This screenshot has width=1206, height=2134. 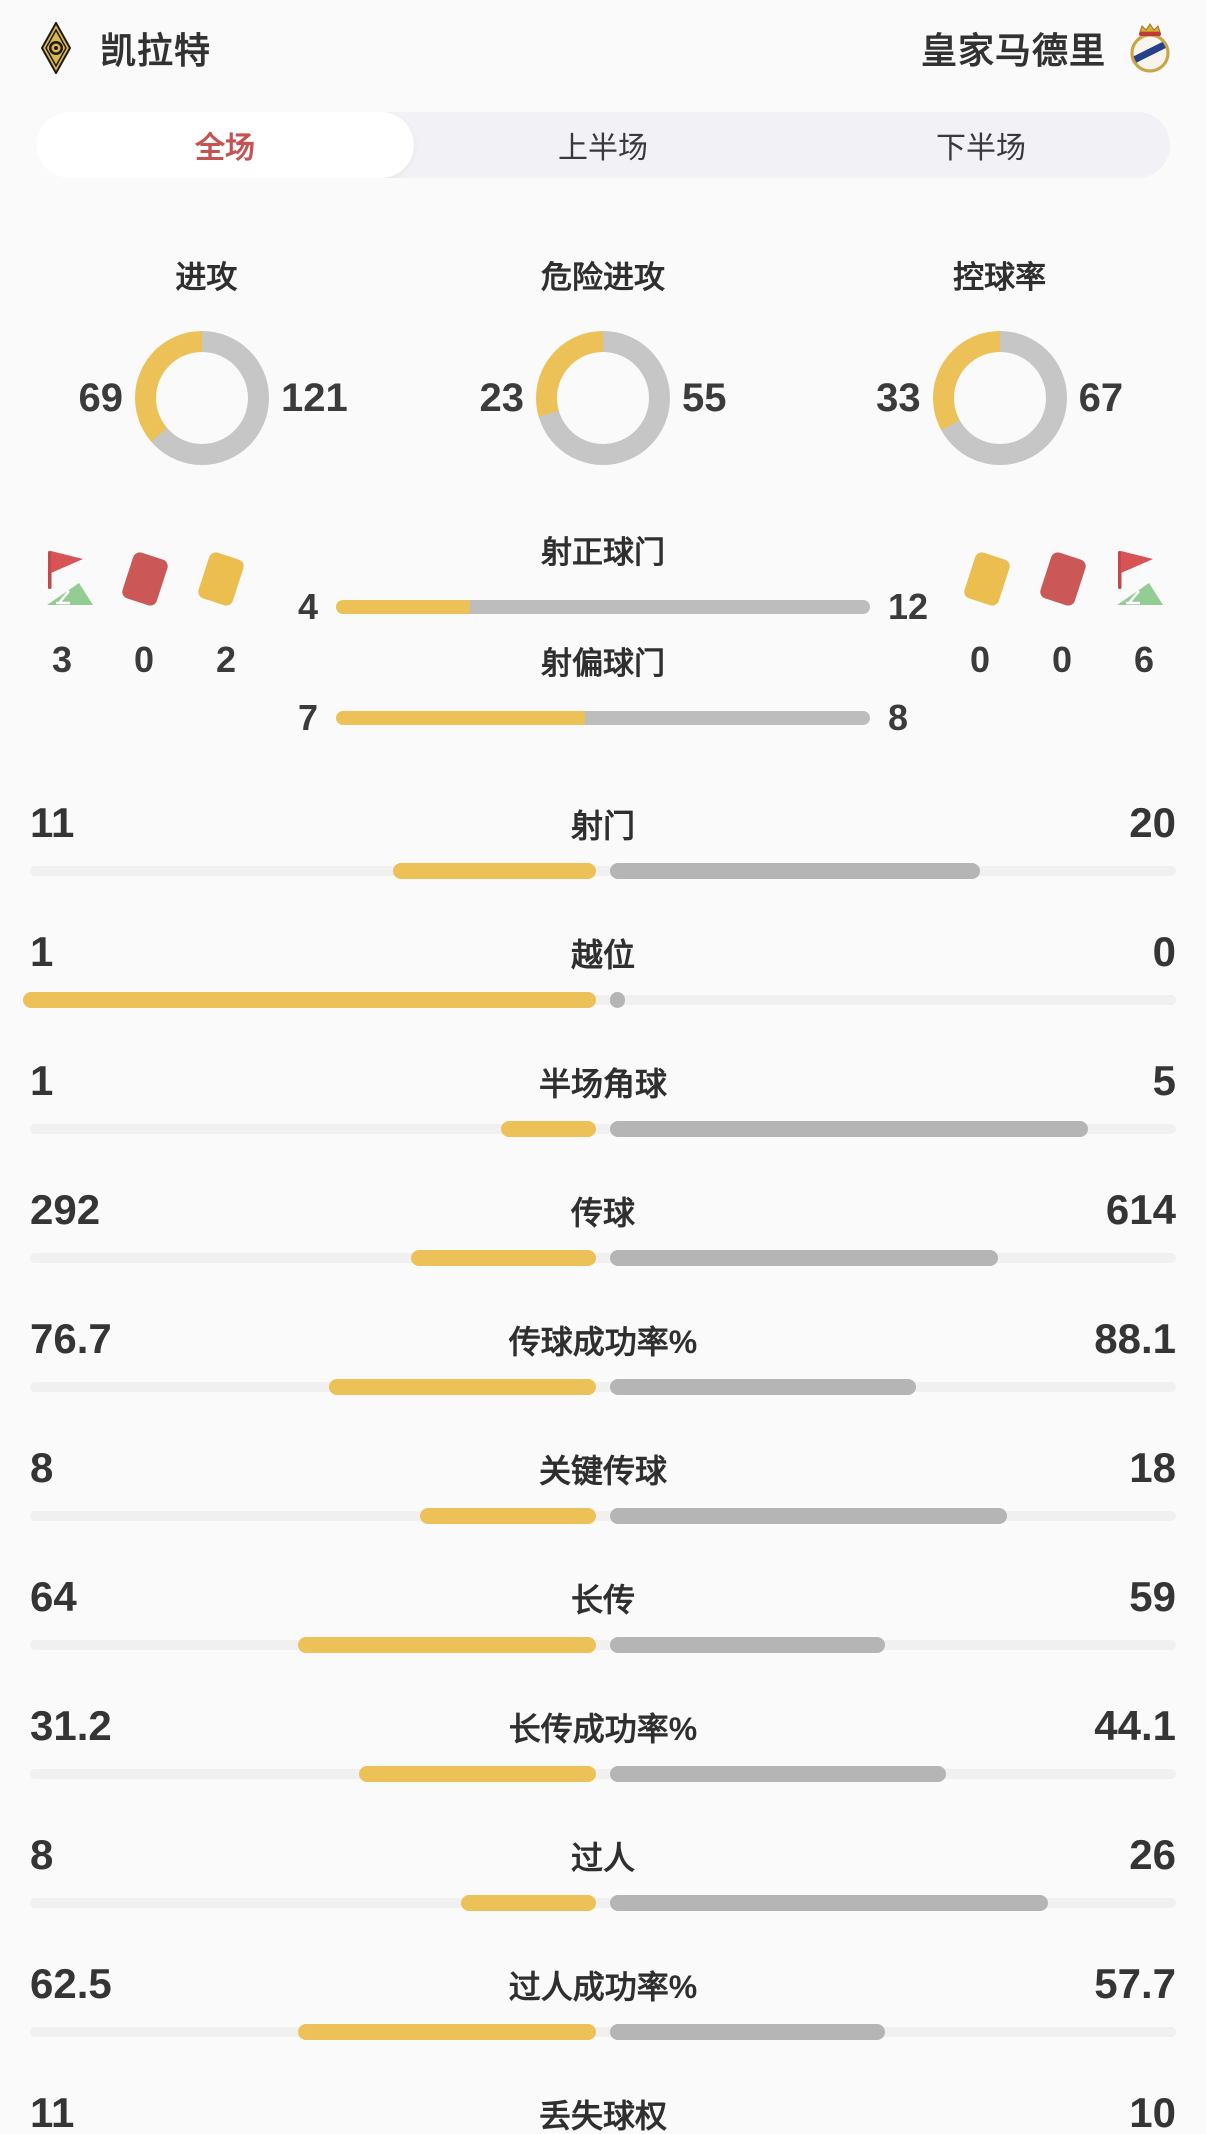 What do you see at coordinates (307, 717) in the screenshot?
I see `shot-home-value: 7` at bounding box center [307, 717].